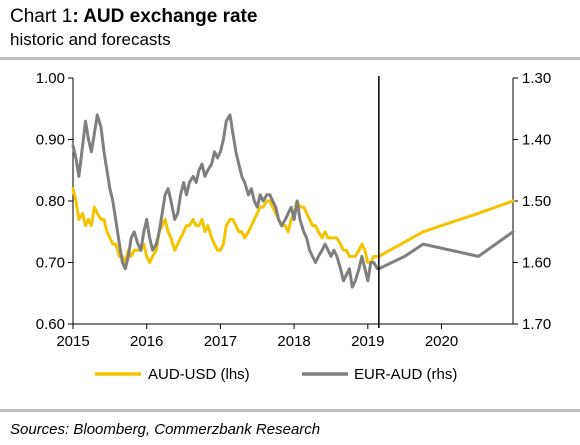 Image resolution: width=580 pixels, height=445 pixels. I want to click on x-tick-label: 2020, so click(441, 341).